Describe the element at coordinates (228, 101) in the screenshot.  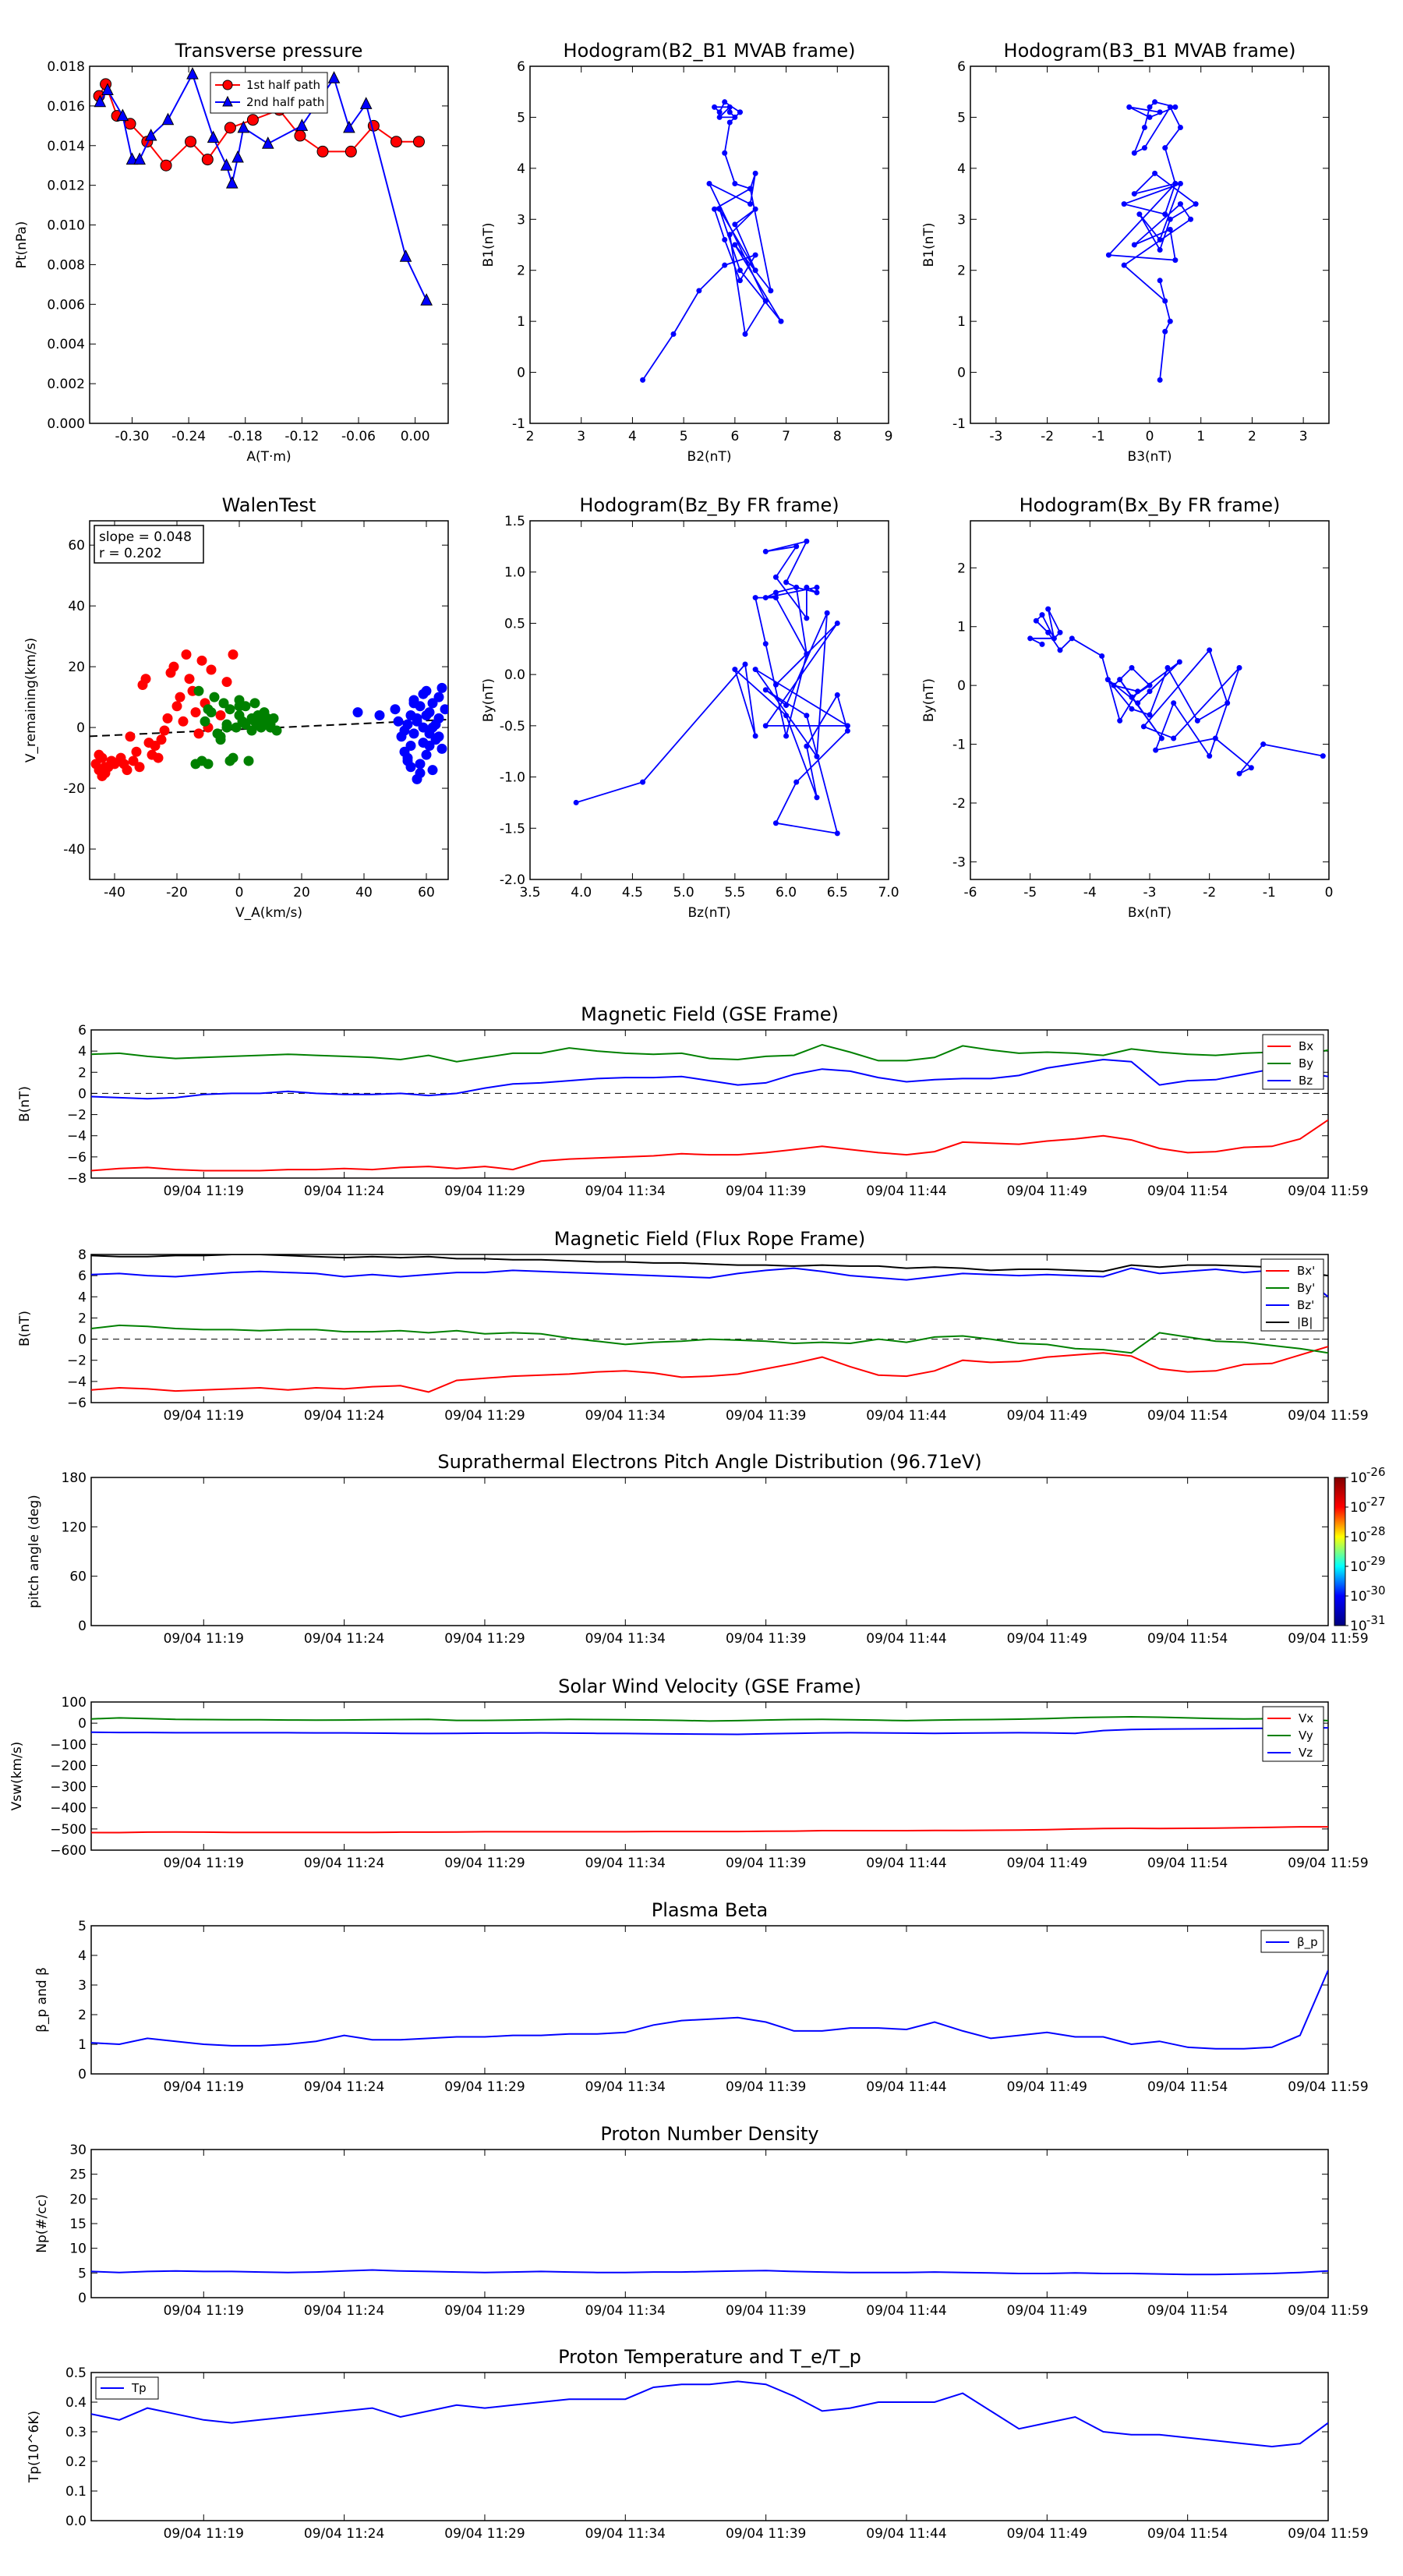
I see `legend-marker` at that location.